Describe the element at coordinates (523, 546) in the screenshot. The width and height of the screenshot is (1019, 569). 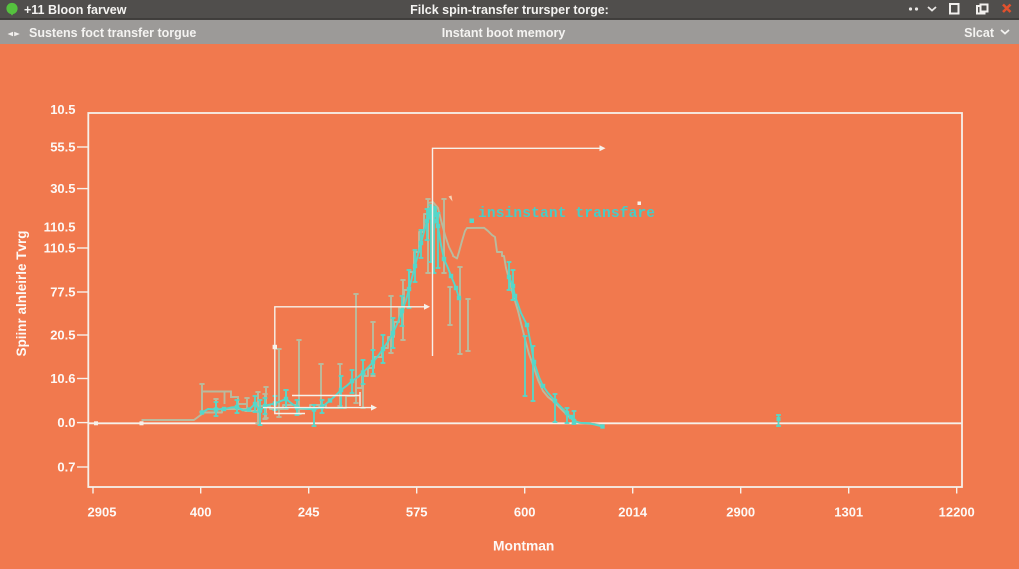
I see `svg-text: Montman` at that location.